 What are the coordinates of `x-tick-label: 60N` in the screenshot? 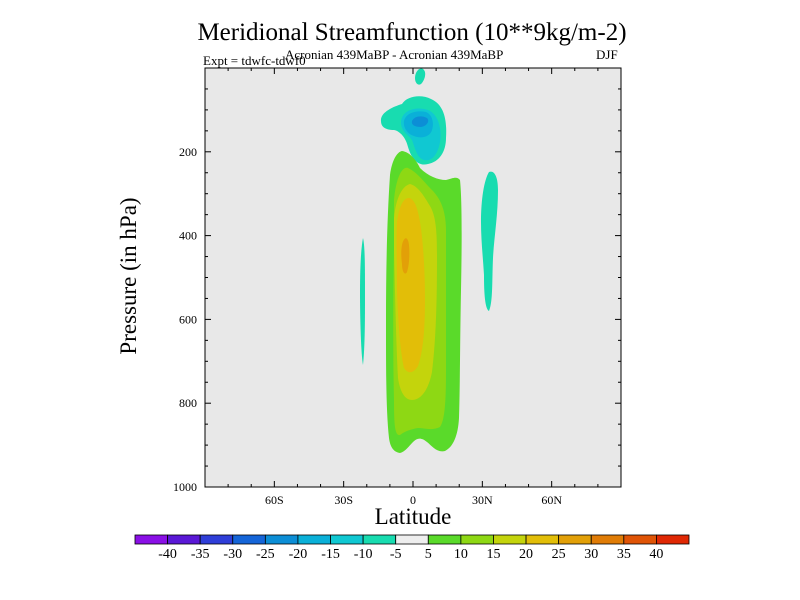 It's located at (551, 500).